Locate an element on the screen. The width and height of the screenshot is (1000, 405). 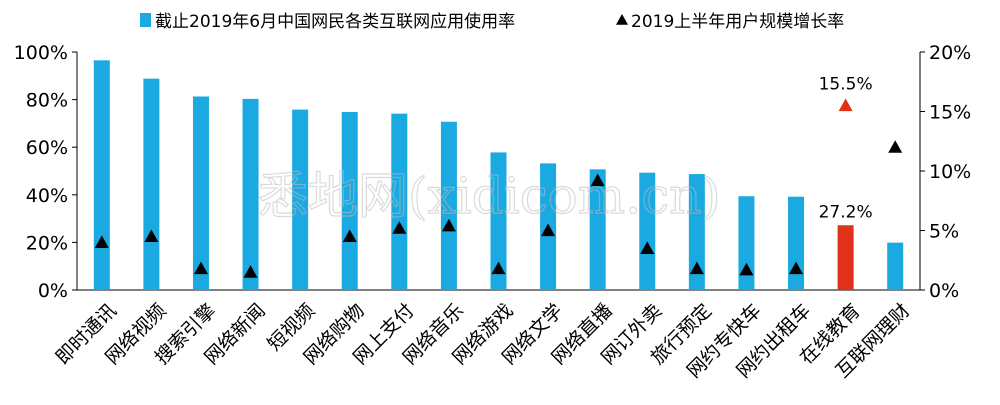
legend: 截止2019年6月中国网民各类互联网应用使用率 2019上半年用户规模增长率 is located at coordinates (492, 21).